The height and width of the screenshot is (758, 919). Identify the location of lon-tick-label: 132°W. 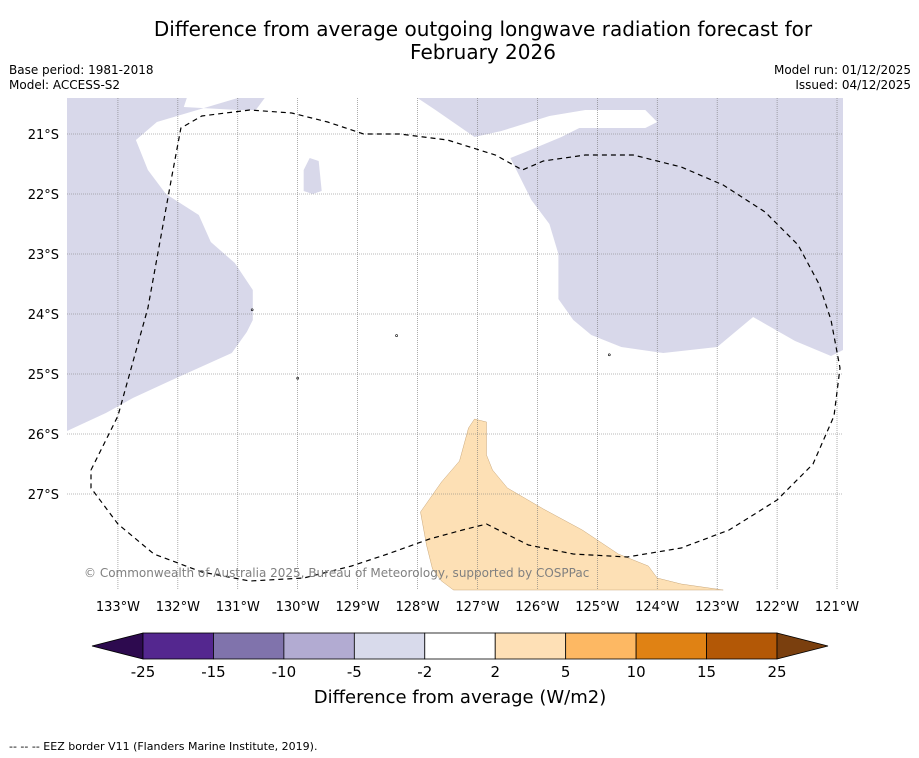
(178, 607).